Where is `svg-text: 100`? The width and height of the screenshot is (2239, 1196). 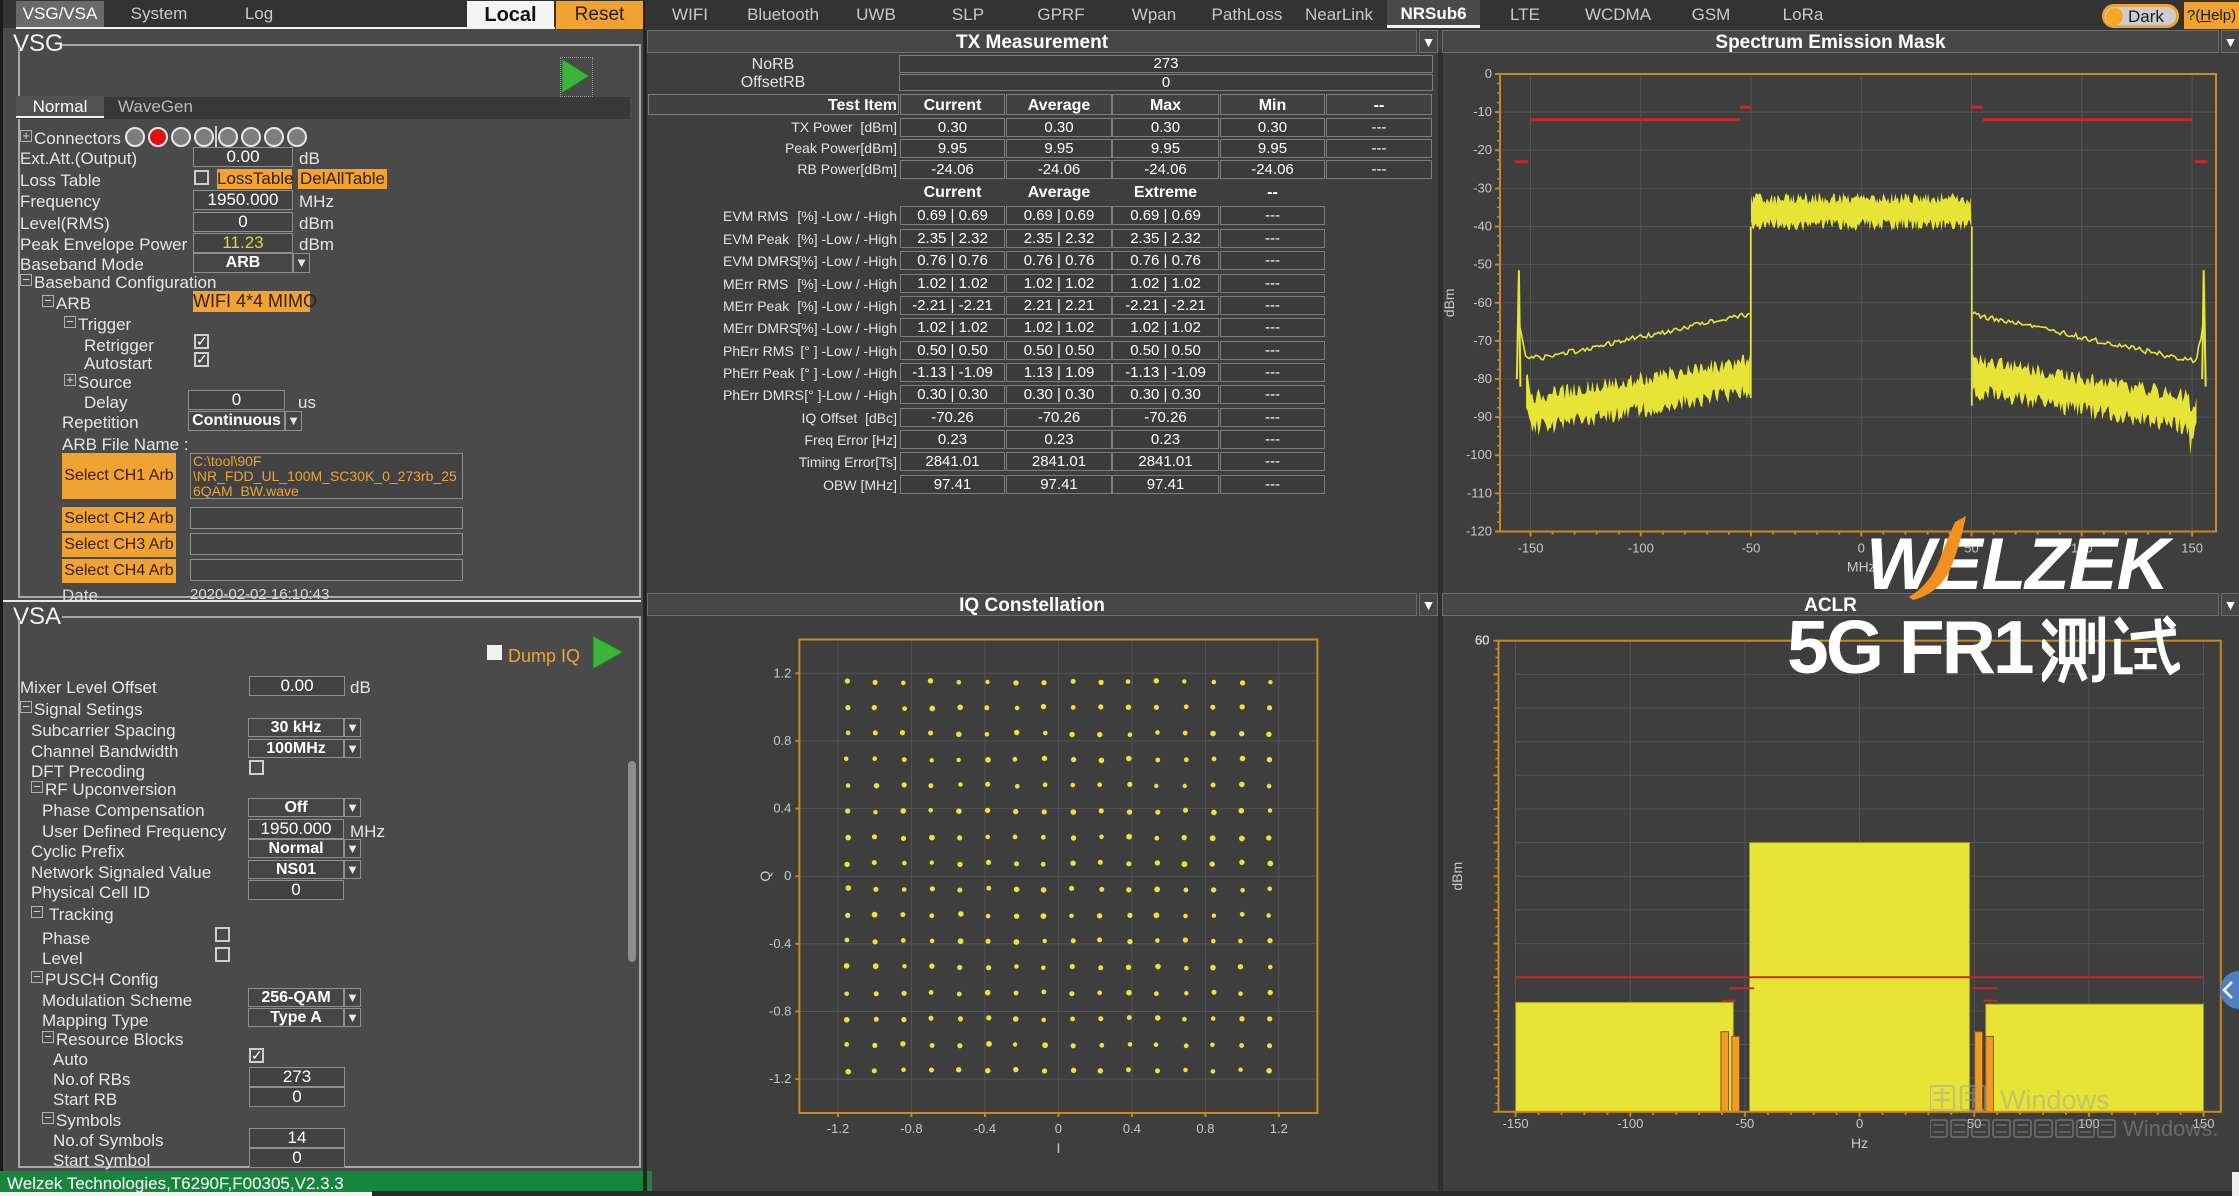 svg-text: 100 is located at coordinates (2082, 548).